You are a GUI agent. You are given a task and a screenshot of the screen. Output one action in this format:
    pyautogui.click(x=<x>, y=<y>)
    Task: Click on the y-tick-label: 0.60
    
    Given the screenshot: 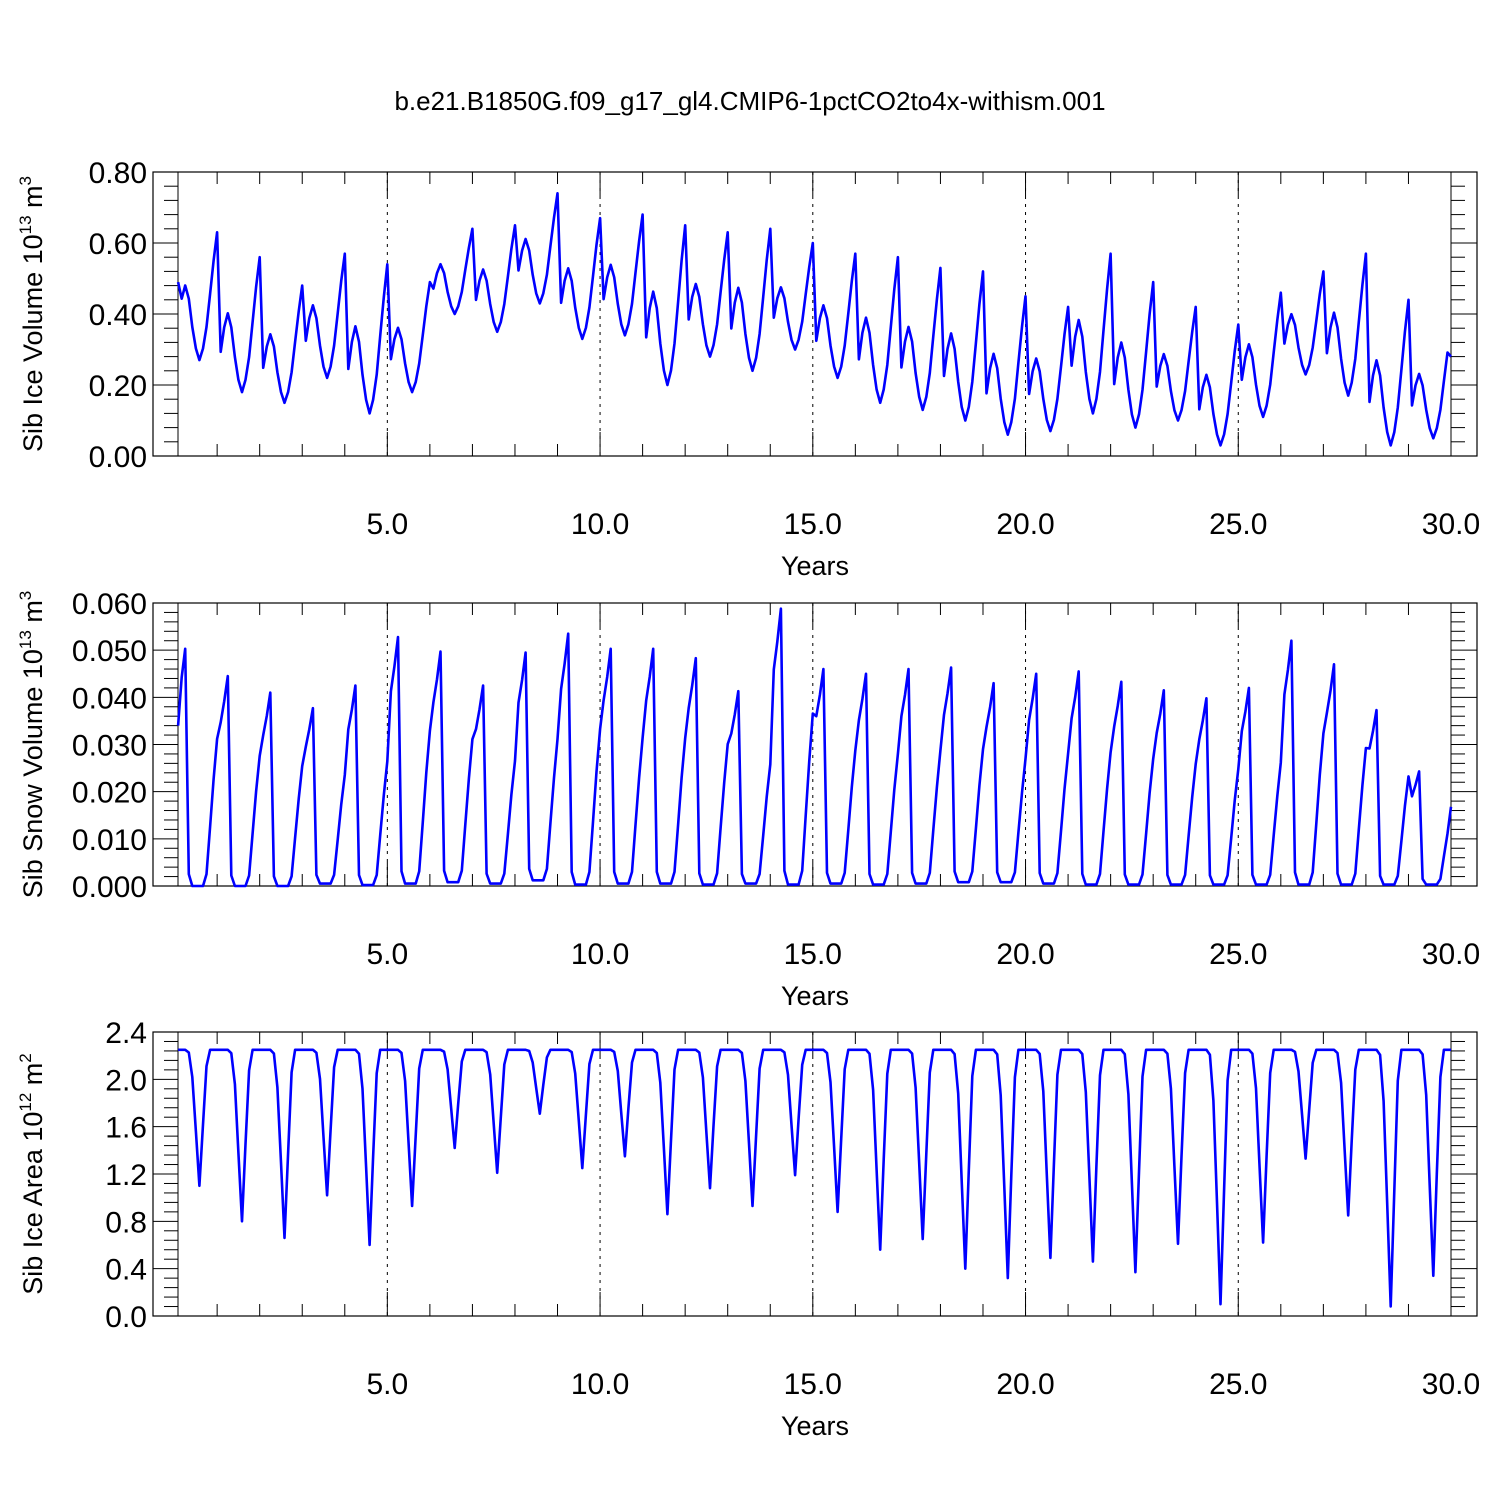 What is the action you would take?
    pyautogui.click(x=118, y=244)
    